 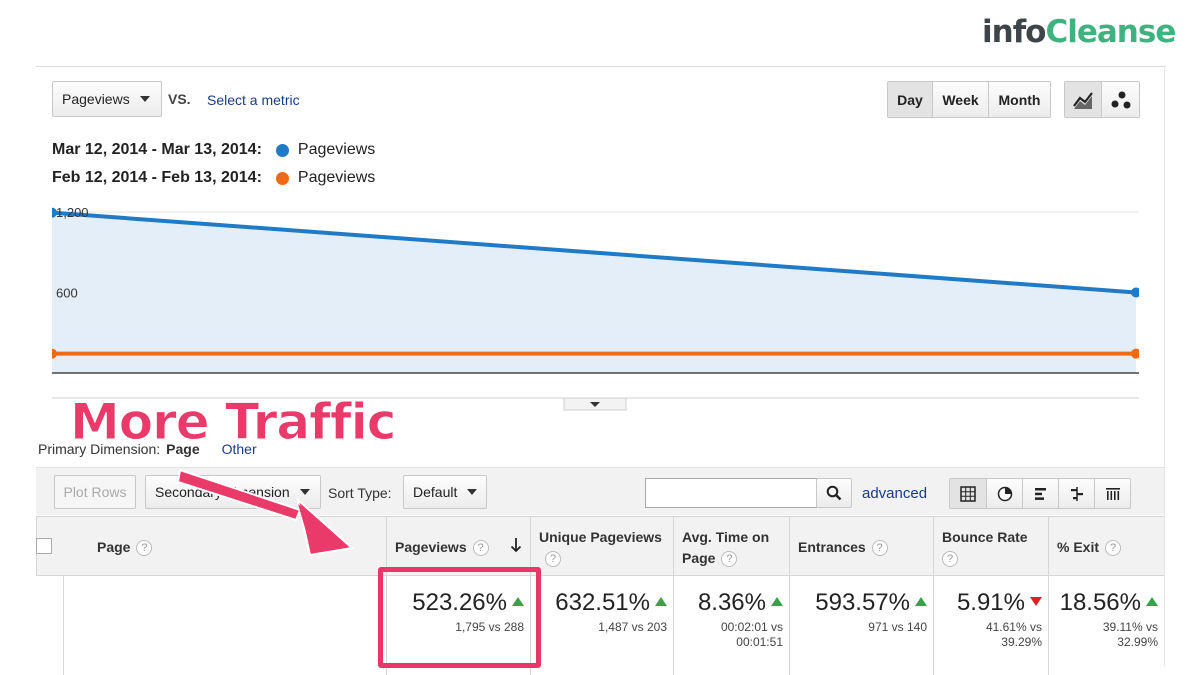 What do you see at coordinates (1078, 547) in the screenshot?
I see `column-header-label: % Exit` at bounding box center [1078, 547].